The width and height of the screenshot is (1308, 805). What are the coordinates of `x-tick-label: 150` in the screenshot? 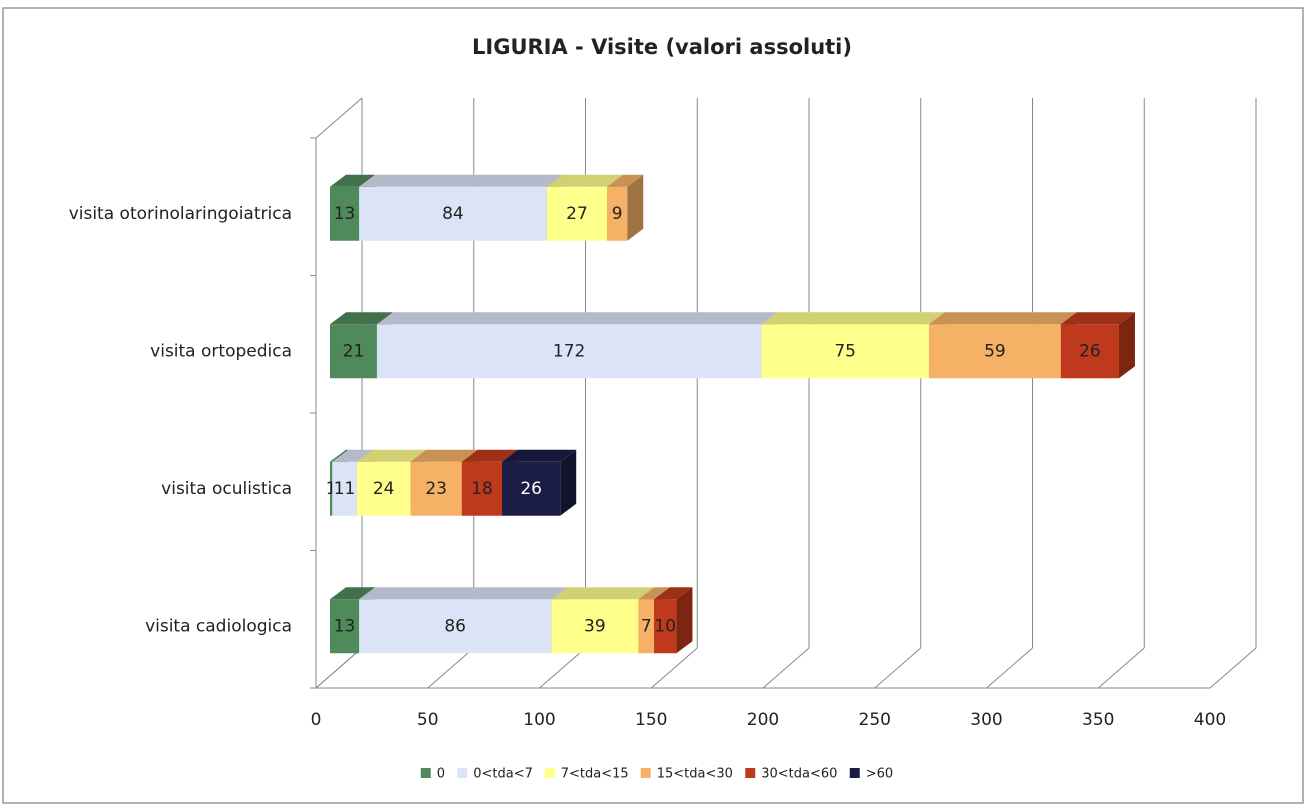 It's located at (651, 720).